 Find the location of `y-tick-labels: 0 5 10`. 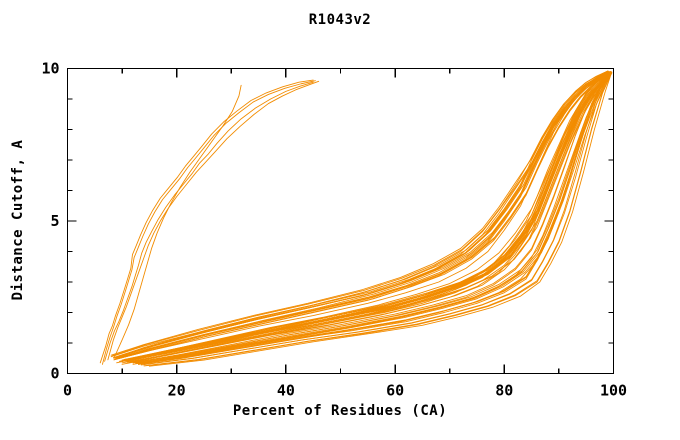

y-tick-labels: 0 5 10 is located at coordinates (50, 221).